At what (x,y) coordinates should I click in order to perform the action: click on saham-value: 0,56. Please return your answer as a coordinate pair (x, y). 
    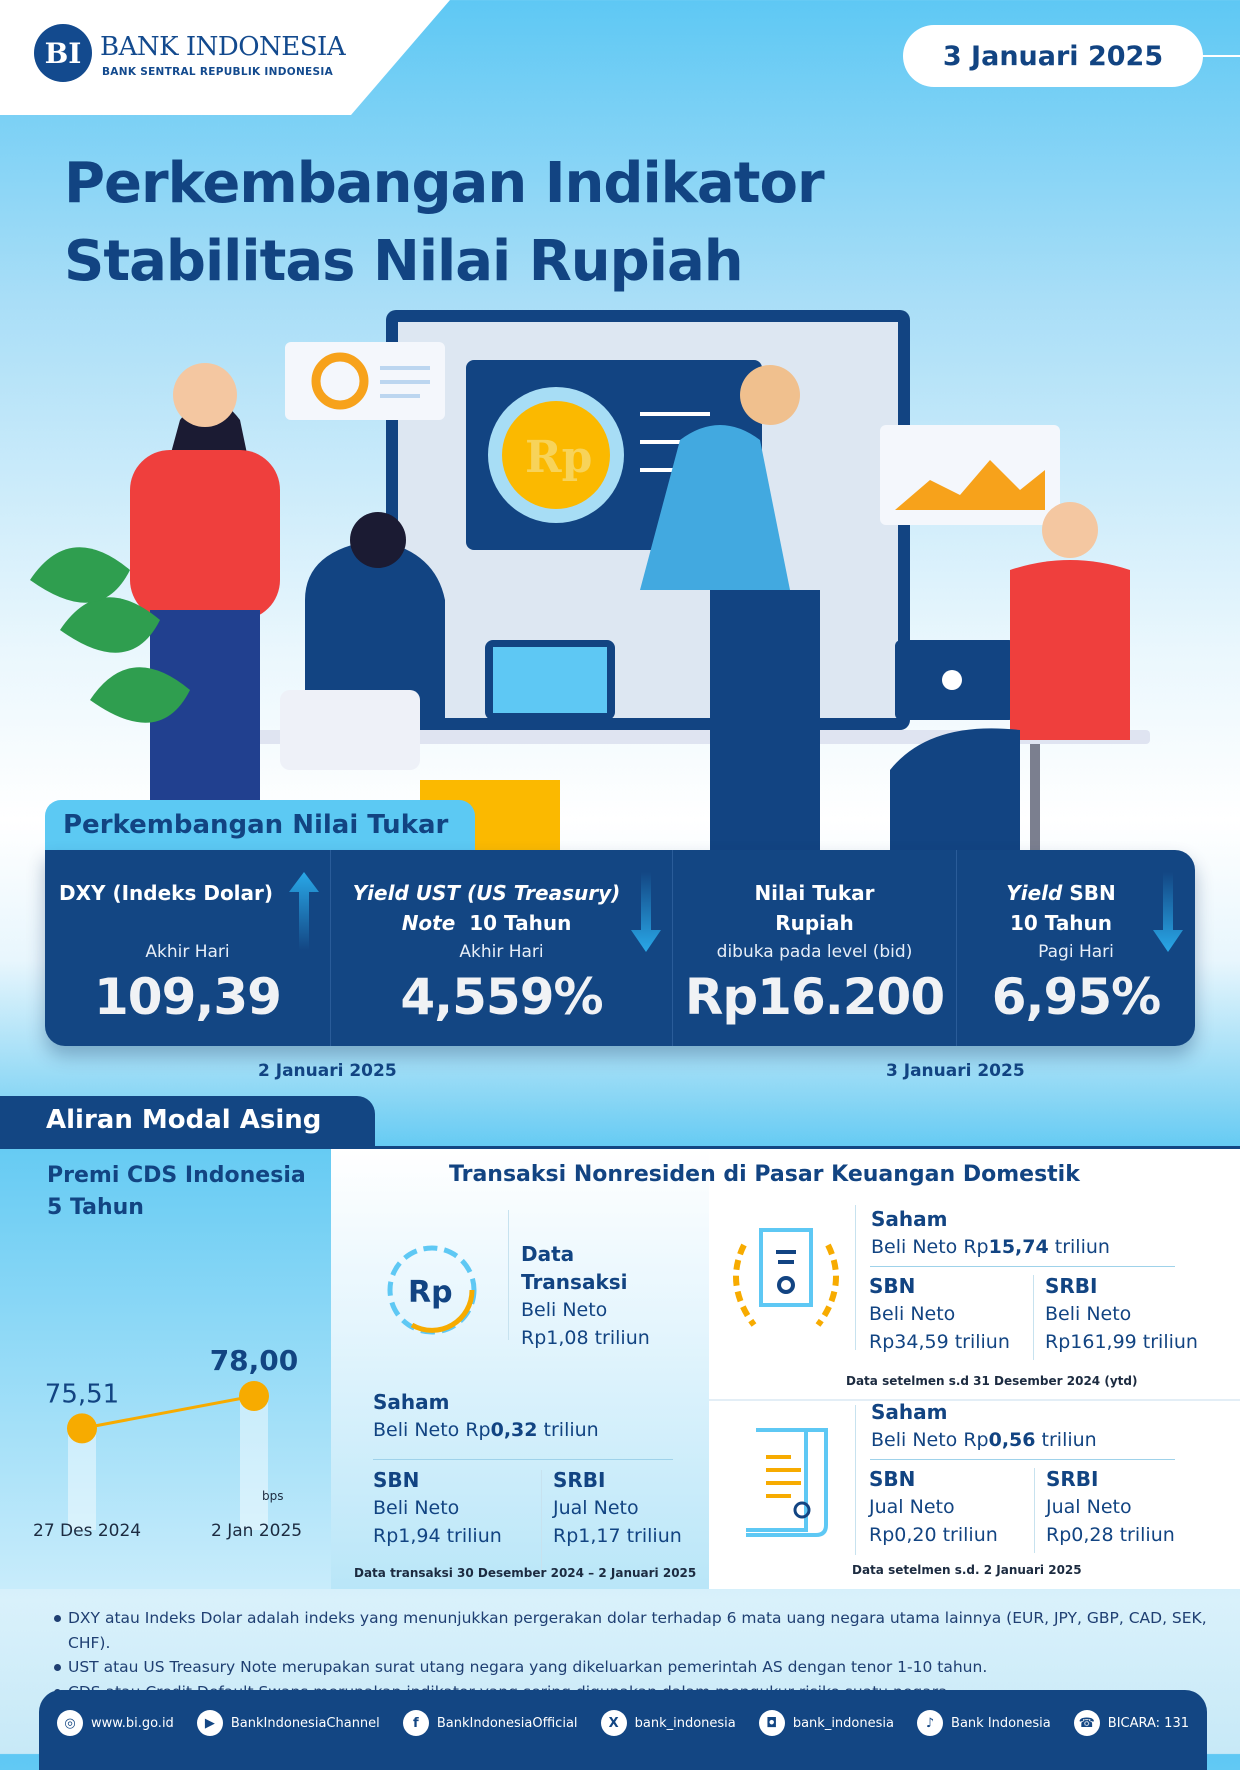
    Looking at the image, I should click on (1012, 1440).